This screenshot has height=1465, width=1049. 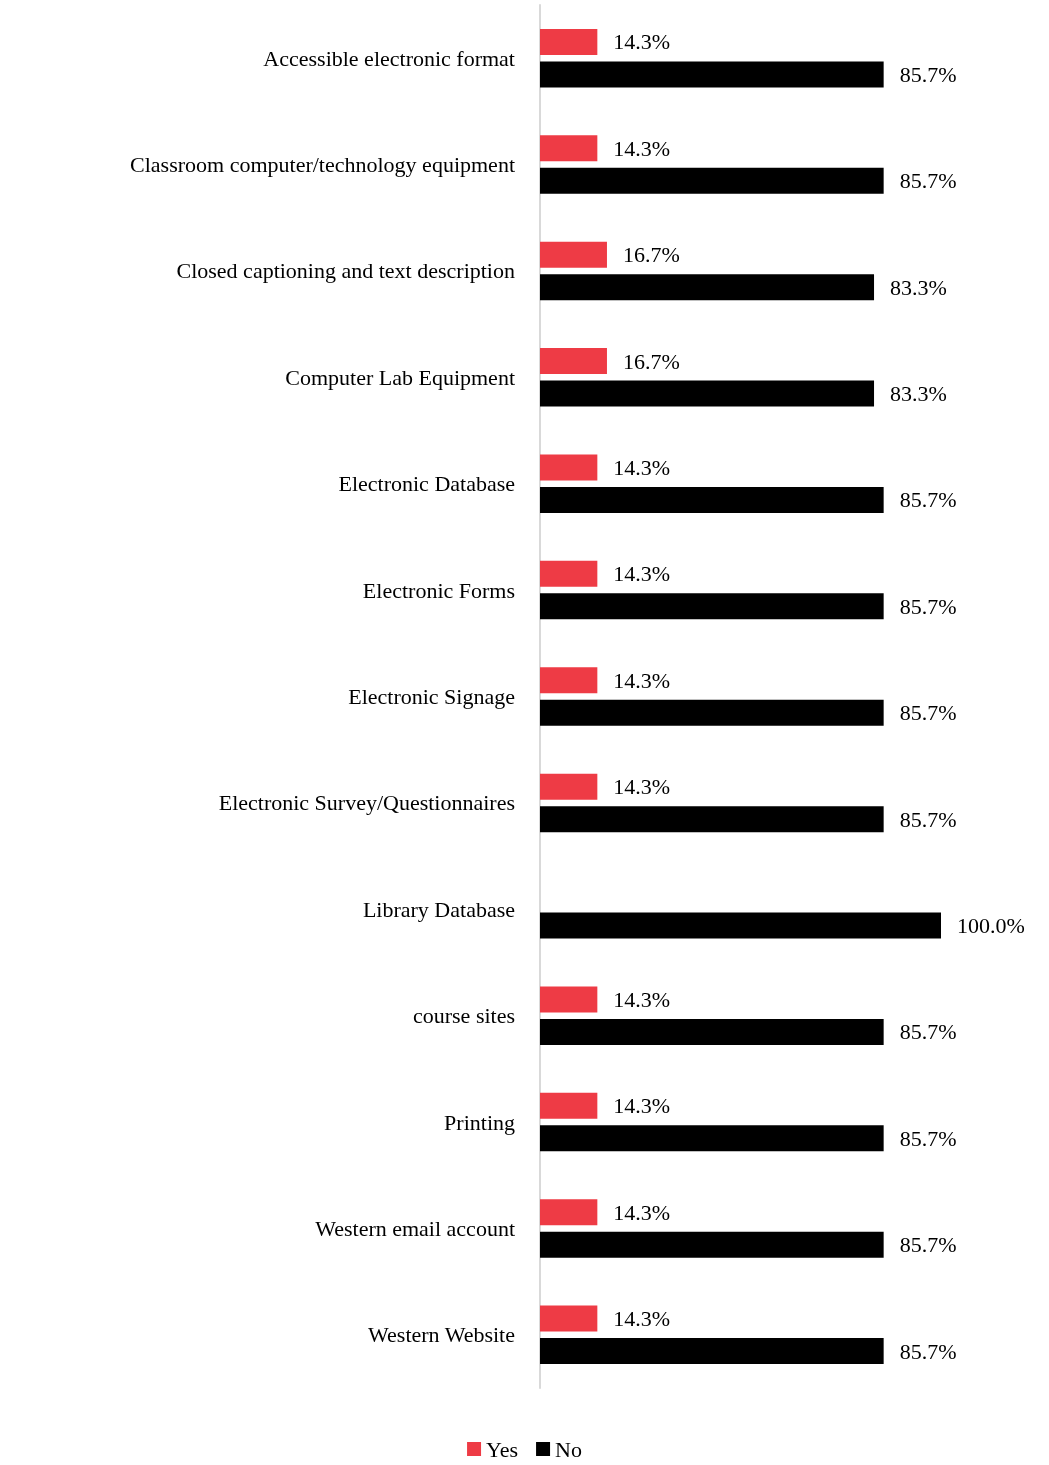 What do you see at coordinates (426, 484) in the screenshot?
I see `y-tick-label: Electronic Database` at bounding box center [426, 484].